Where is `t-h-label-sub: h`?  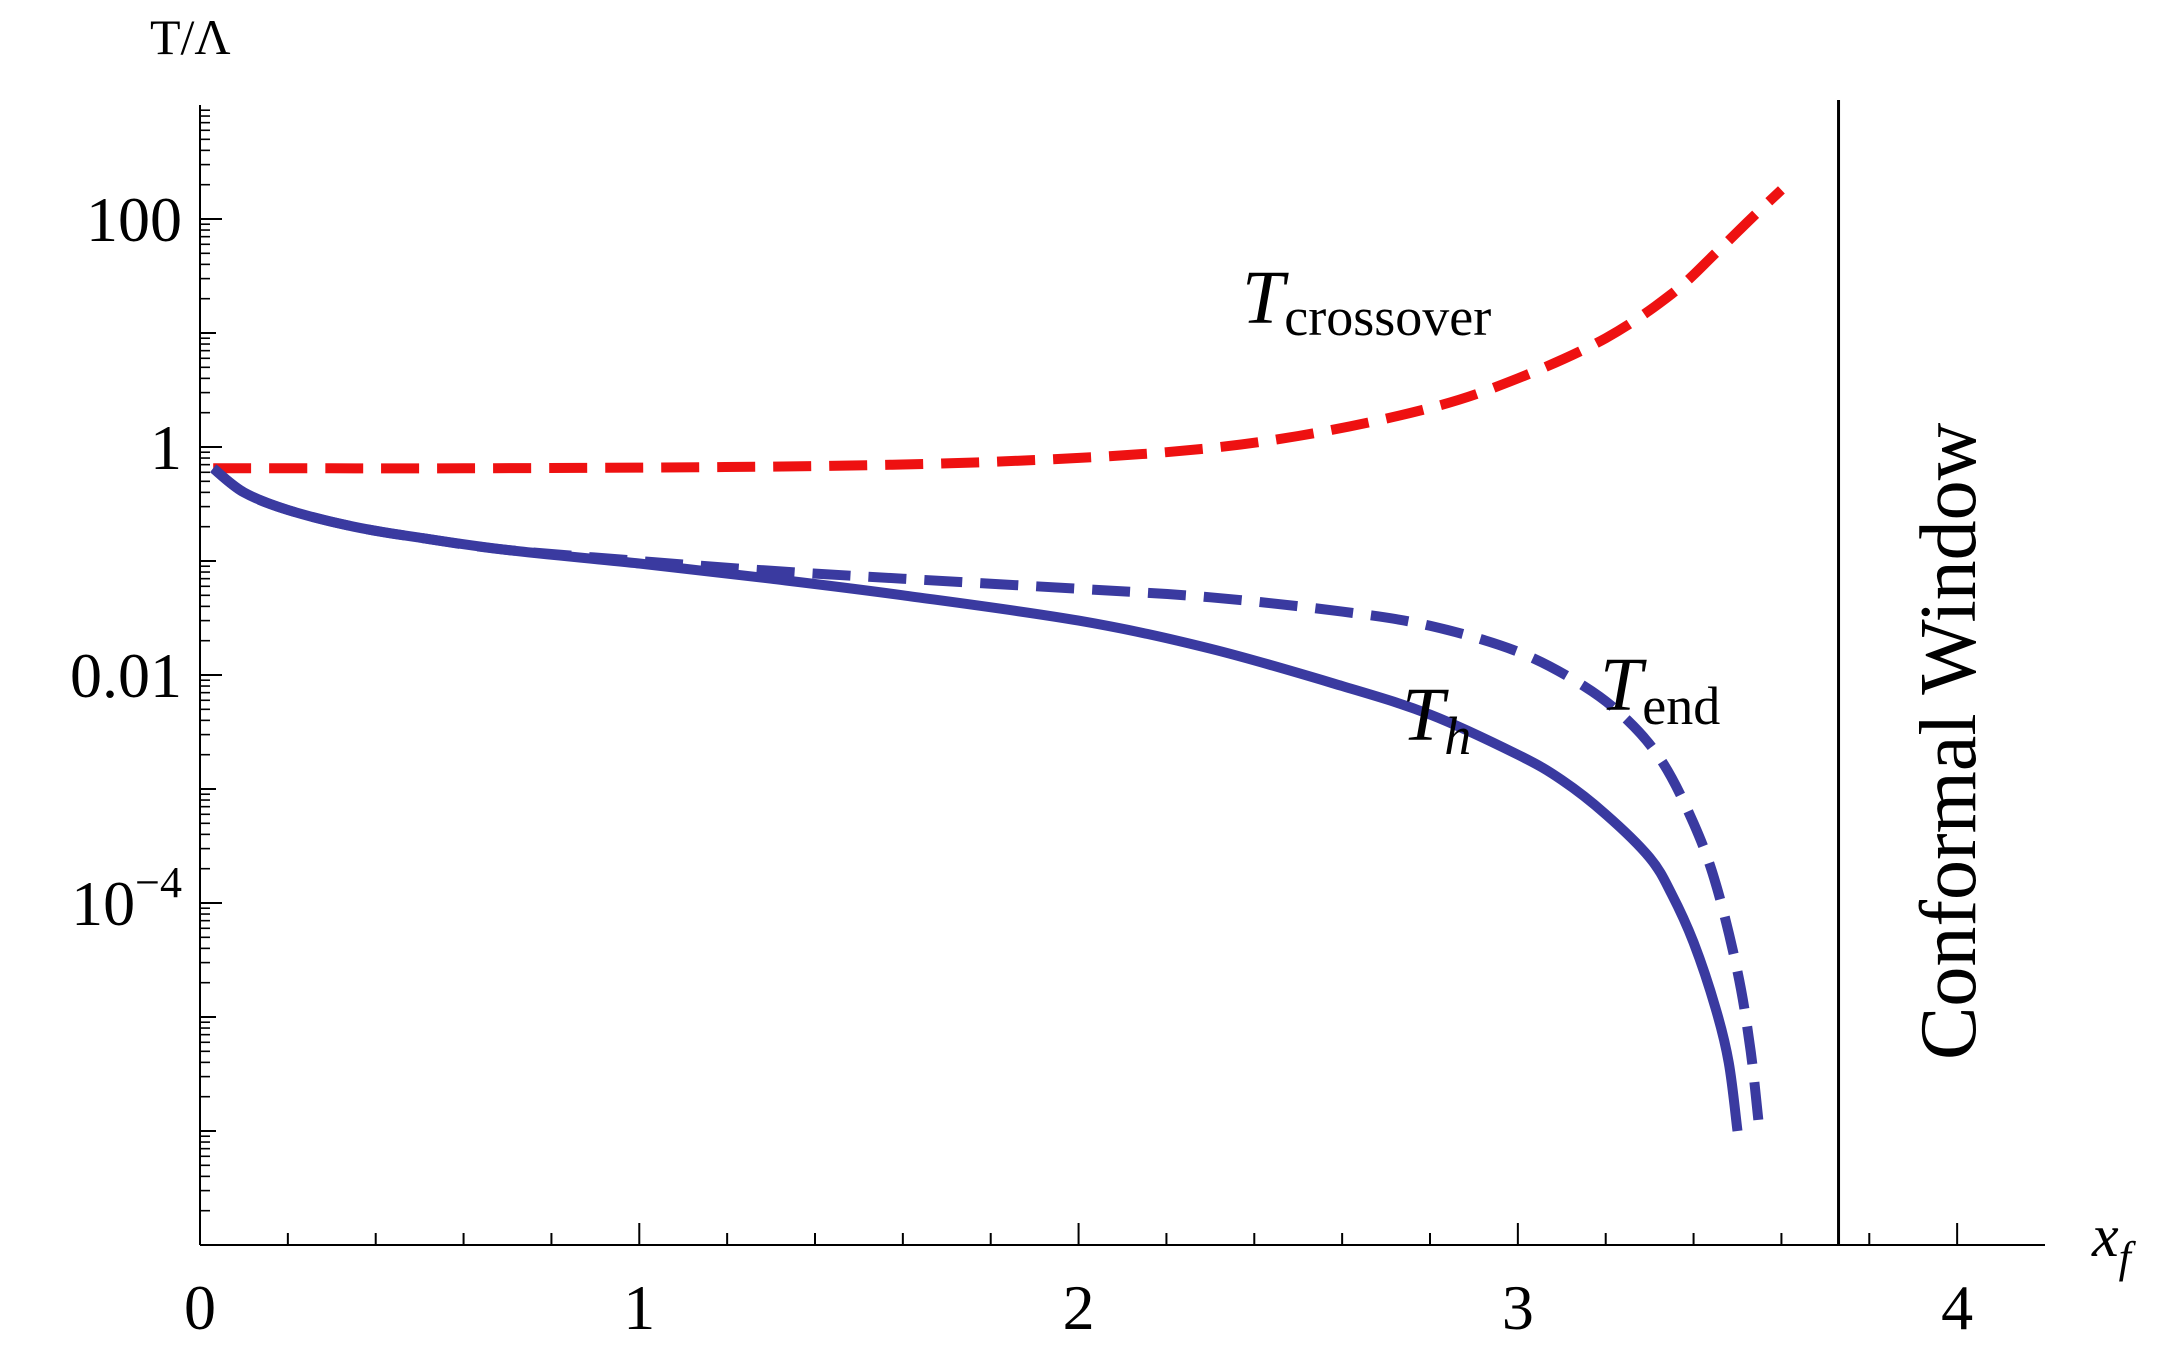 t-h-label-sub: h is located at coordinates (1457, 736).